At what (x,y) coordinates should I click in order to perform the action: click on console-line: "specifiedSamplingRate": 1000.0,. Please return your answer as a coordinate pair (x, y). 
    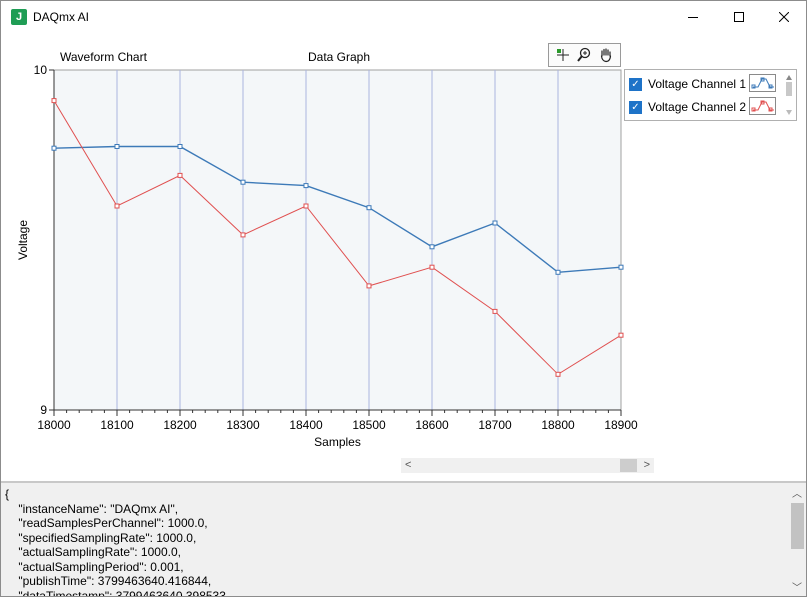
    Looking at the image, I should click on (101, 537).